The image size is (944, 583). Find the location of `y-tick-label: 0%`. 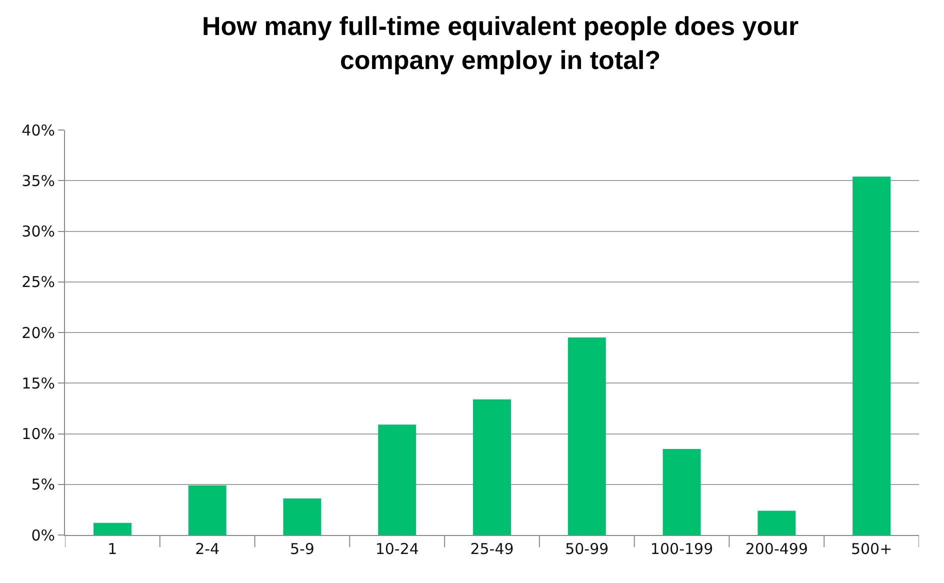

y-tick-label: 0% is located at coordinates (43, 535).